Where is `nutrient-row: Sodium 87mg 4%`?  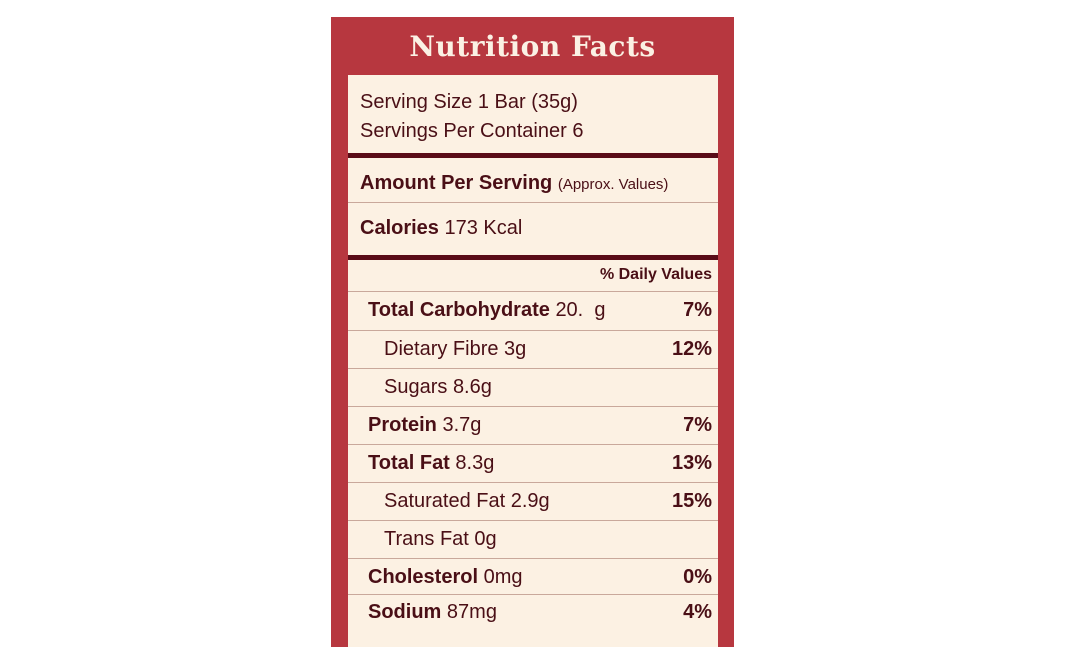
nutrient-row: Sodium 87mg 4% is located at coordinates (543, 612).